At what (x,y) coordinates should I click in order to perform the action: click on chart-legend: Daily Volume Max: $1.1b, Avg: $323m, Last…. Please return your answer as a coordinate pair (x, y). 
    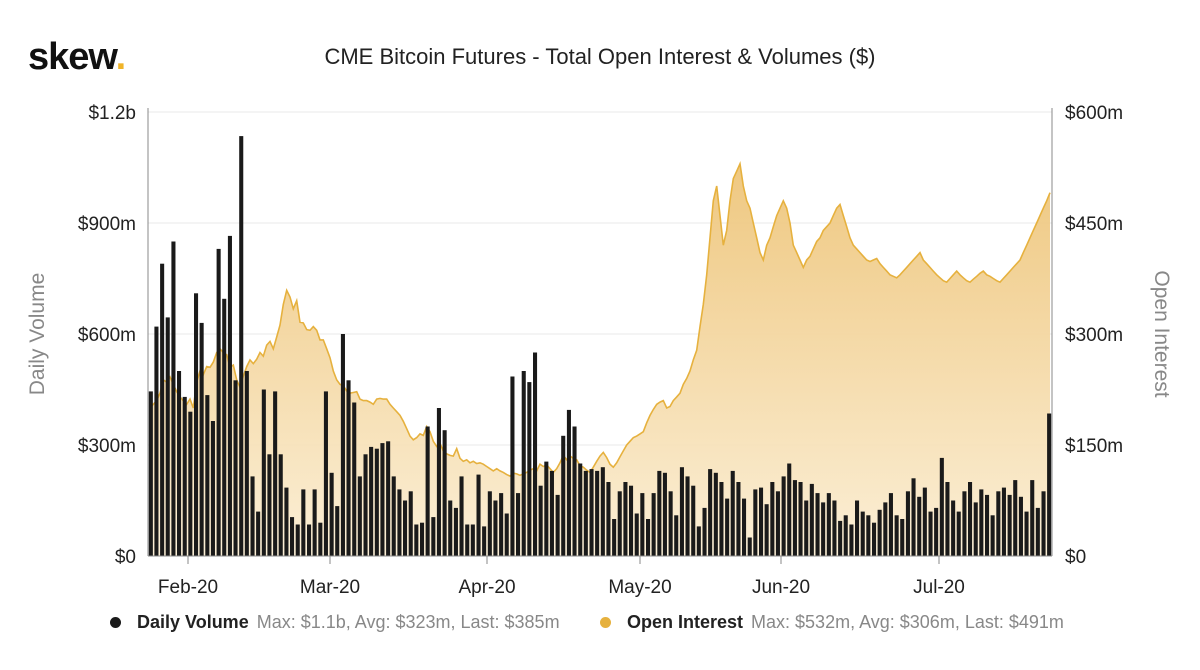
    Looking at the image, I should click on (600, 624).